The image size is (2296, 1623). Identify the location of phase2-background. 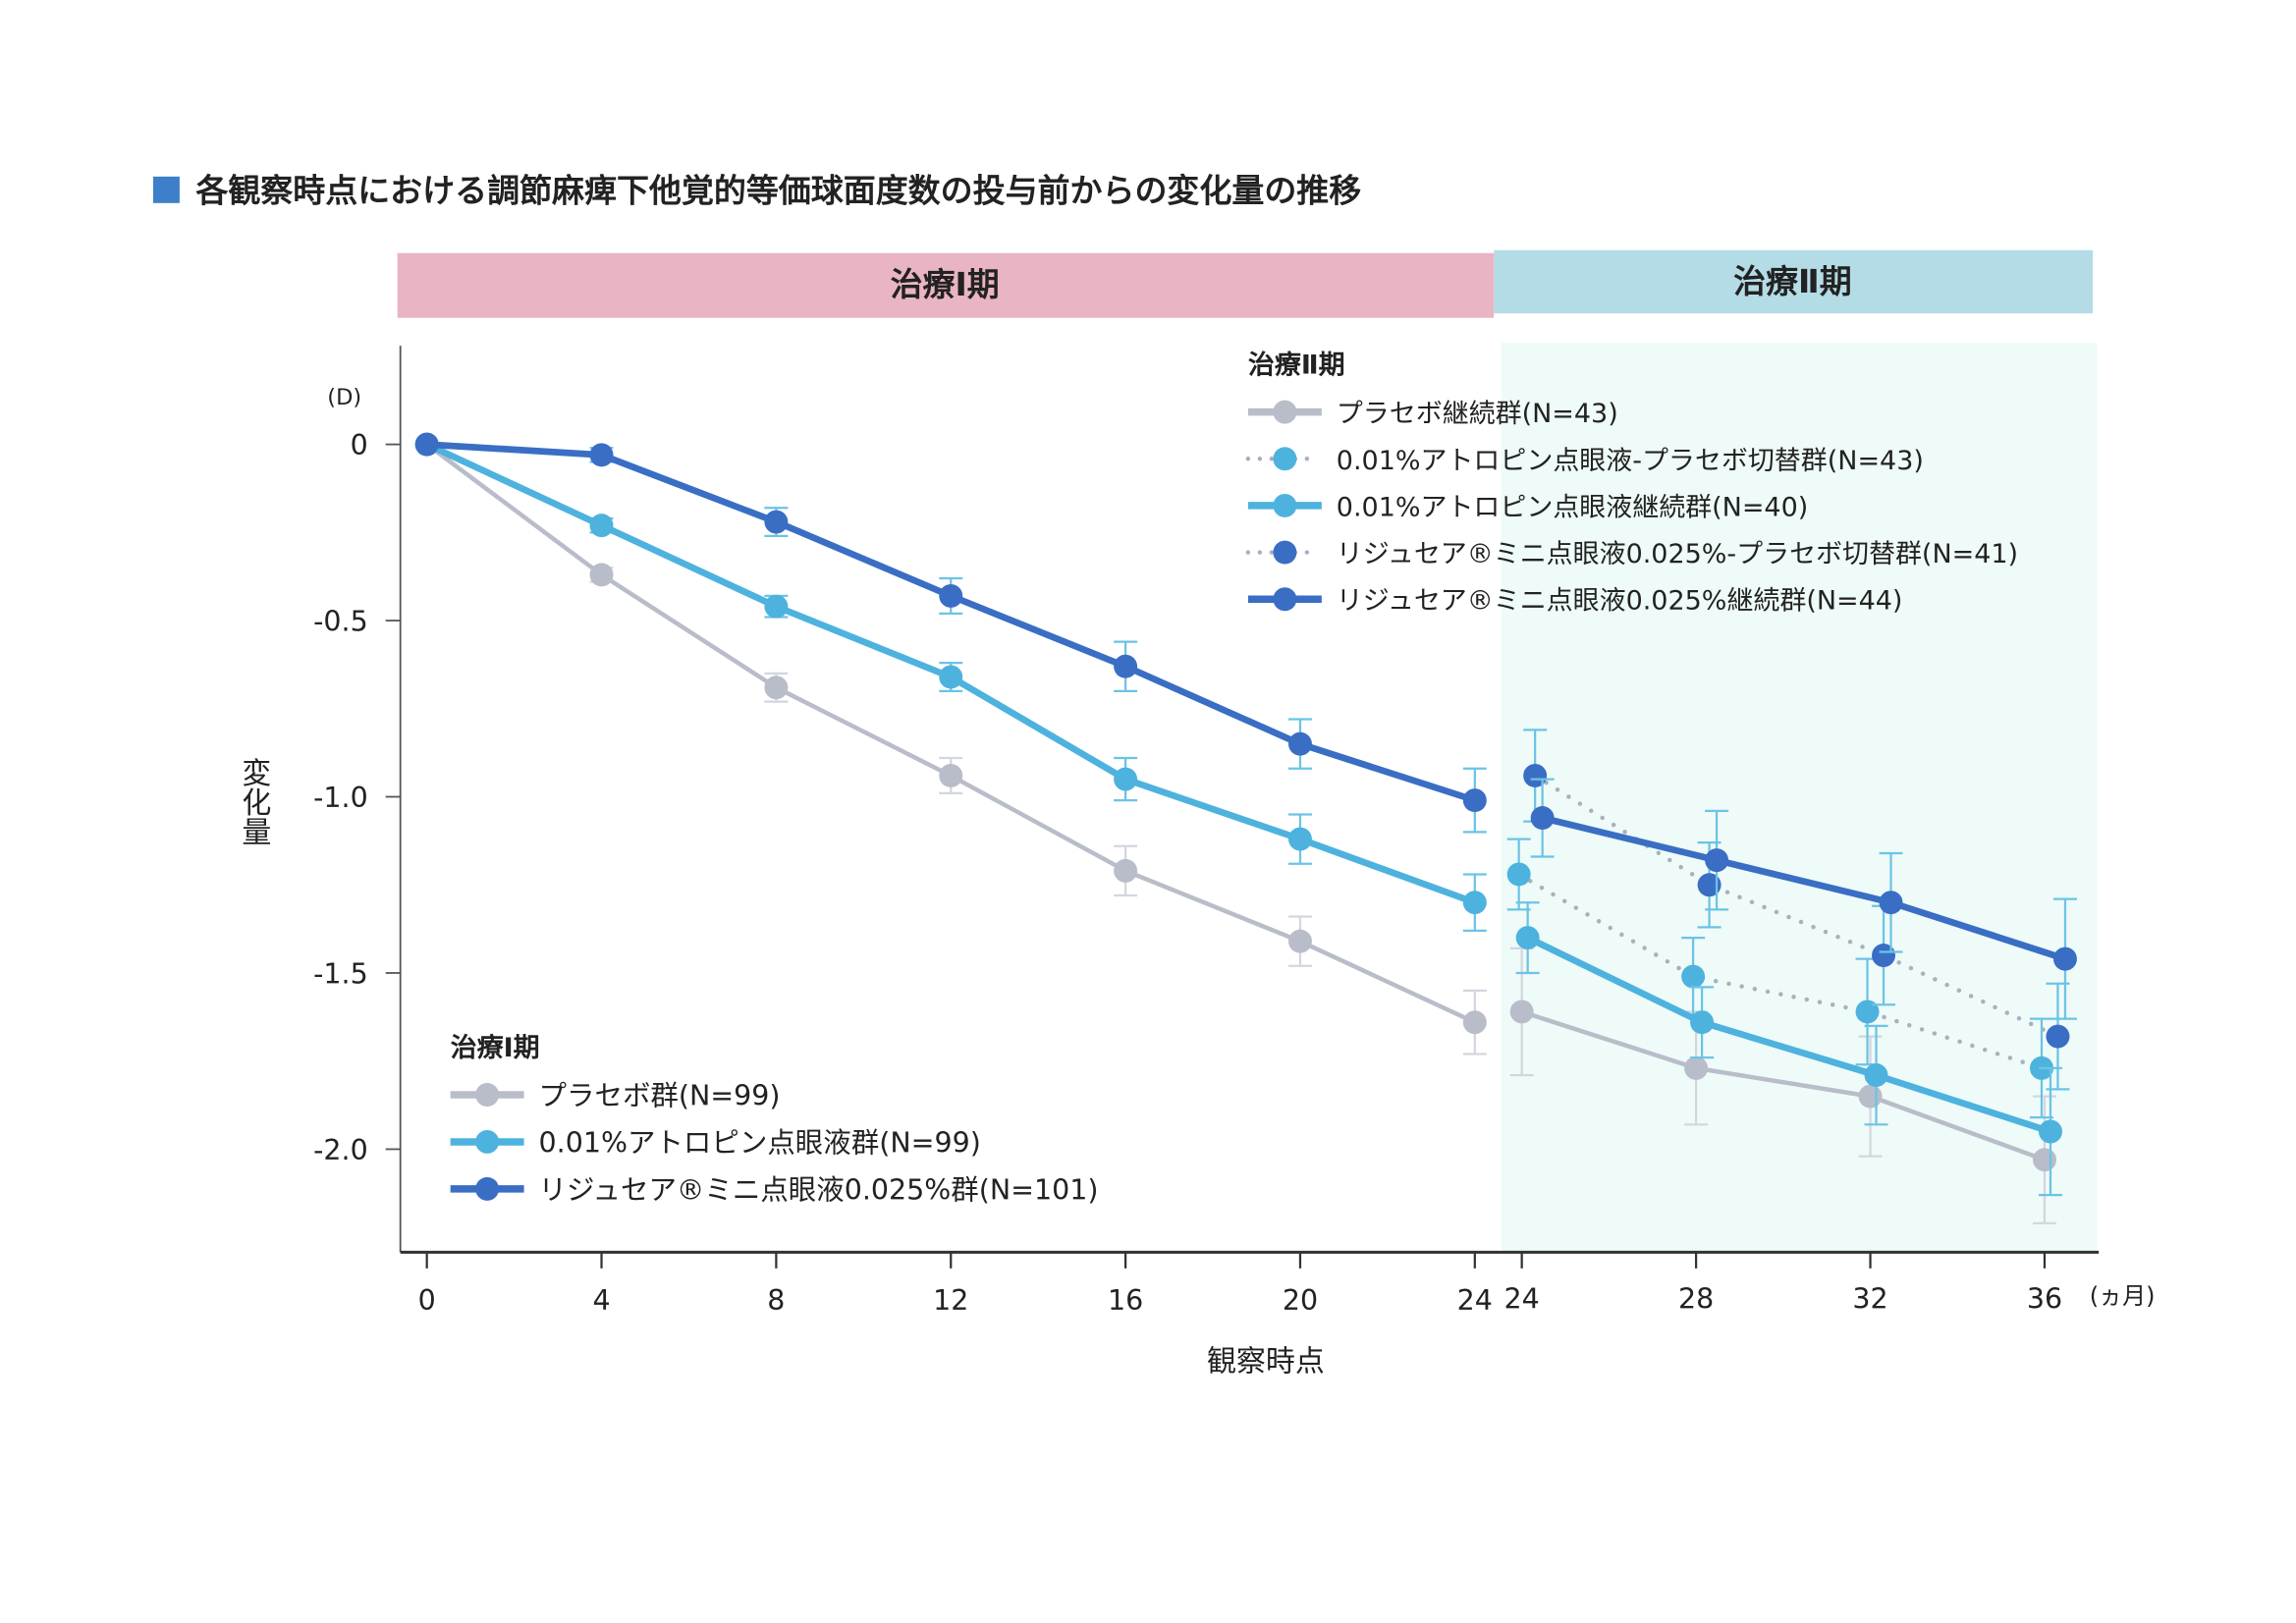
(1799, 797).